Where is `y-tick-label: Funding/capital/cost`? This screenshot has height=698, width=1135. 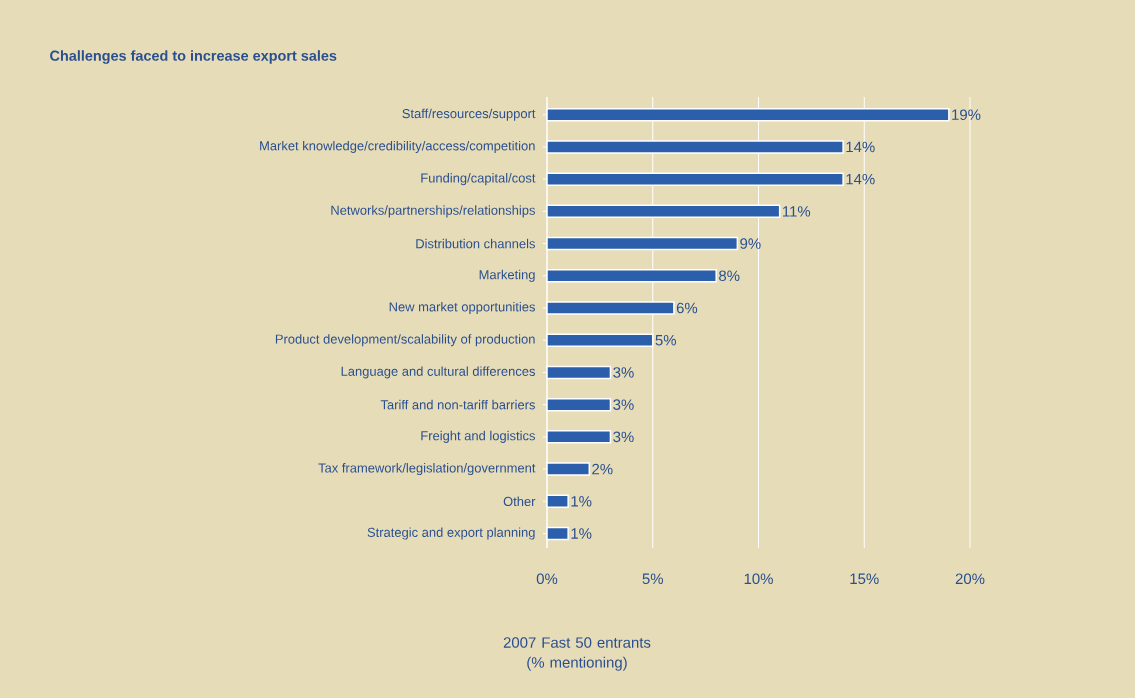
y-tick-label: Funding/capital/cost is located at coordinates (478, 179).